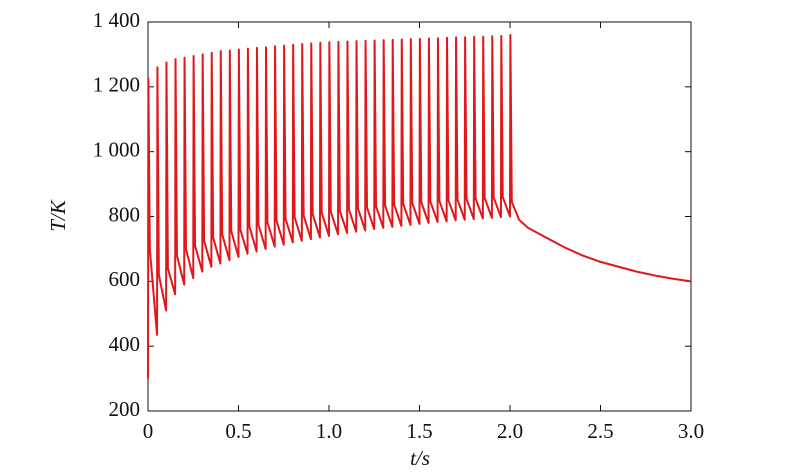 The width and height of the screenshot is (800, 473). What do you see at coordinates (510, 431) in the screenshot?
I see `x-tick-label: 2.0` at bounding box center [510, 431].